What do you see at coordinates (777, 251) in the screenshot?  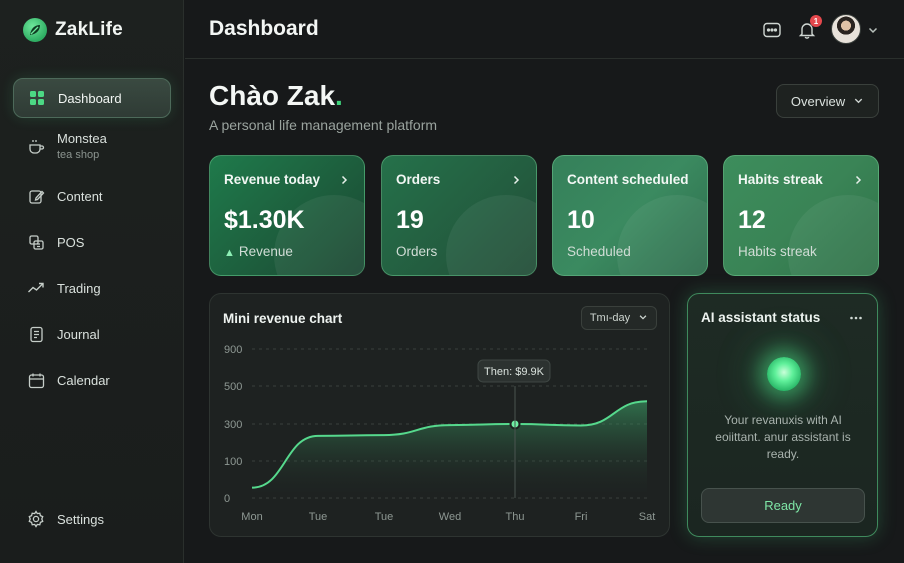 I see `card-subtitle: Habits streak` at bounding box center [777, 251].